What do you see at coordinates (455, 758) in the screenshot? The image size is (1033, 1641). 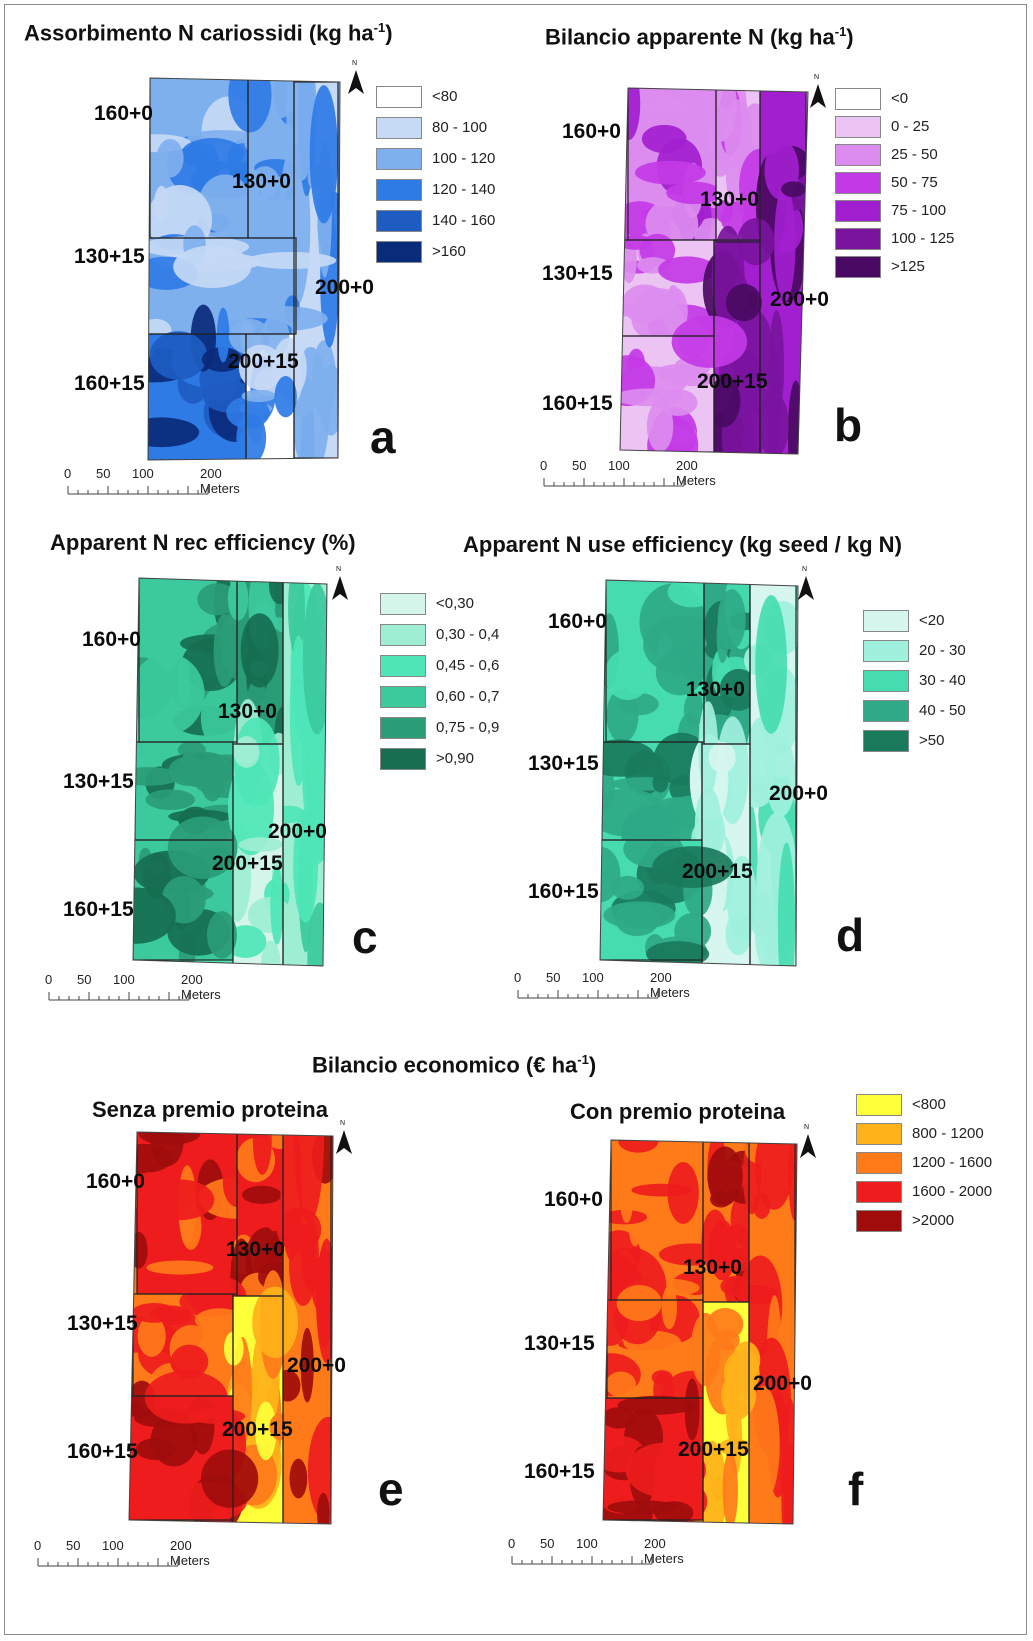 I see `legend-label: >0,90` at bounding box center [455, 758].